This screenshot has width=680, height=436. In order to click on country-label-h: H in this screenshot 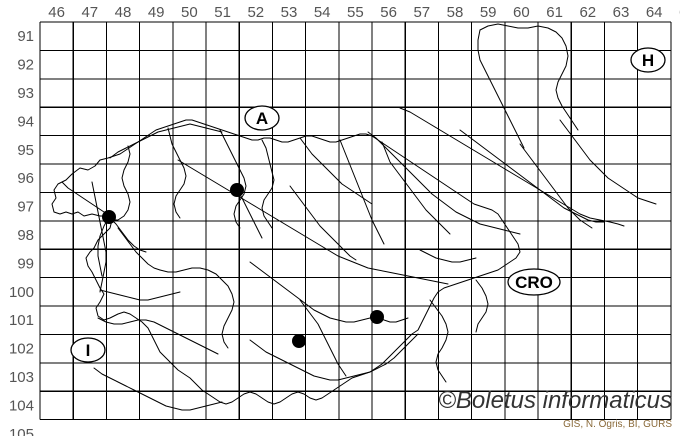, I will do `click(648, 60)`.